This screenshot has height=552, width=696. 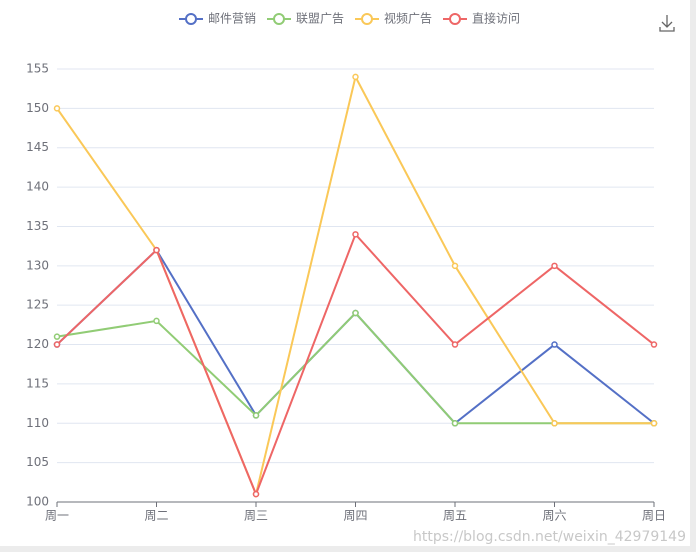 What do you see at coordinates (37, 462) in the screenshot?
I see `y-tick-label: 105` at bounding box center [37, 462].